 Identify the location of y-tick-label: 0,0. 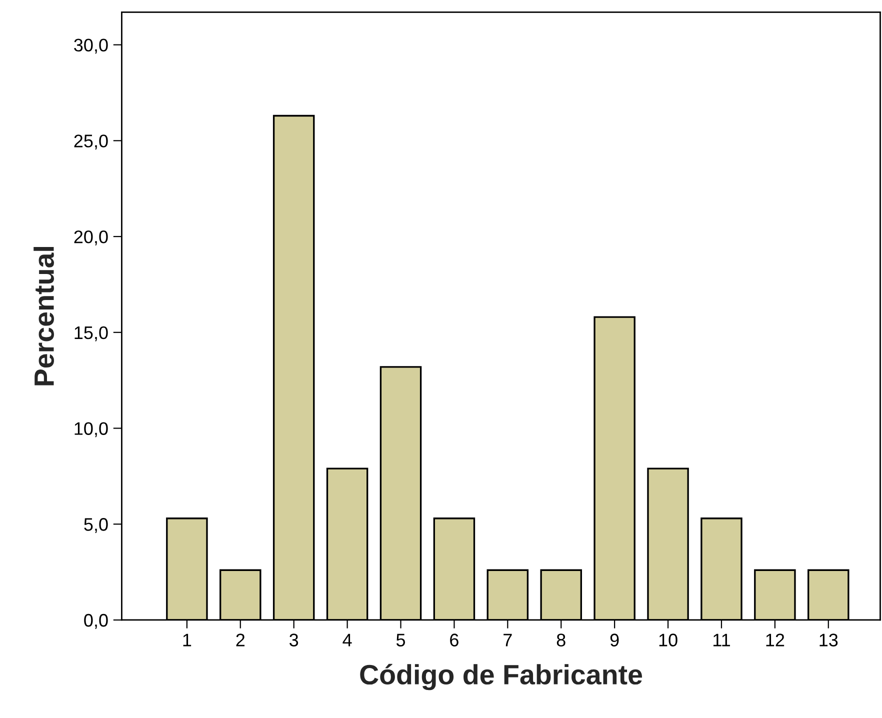
(96, 621).